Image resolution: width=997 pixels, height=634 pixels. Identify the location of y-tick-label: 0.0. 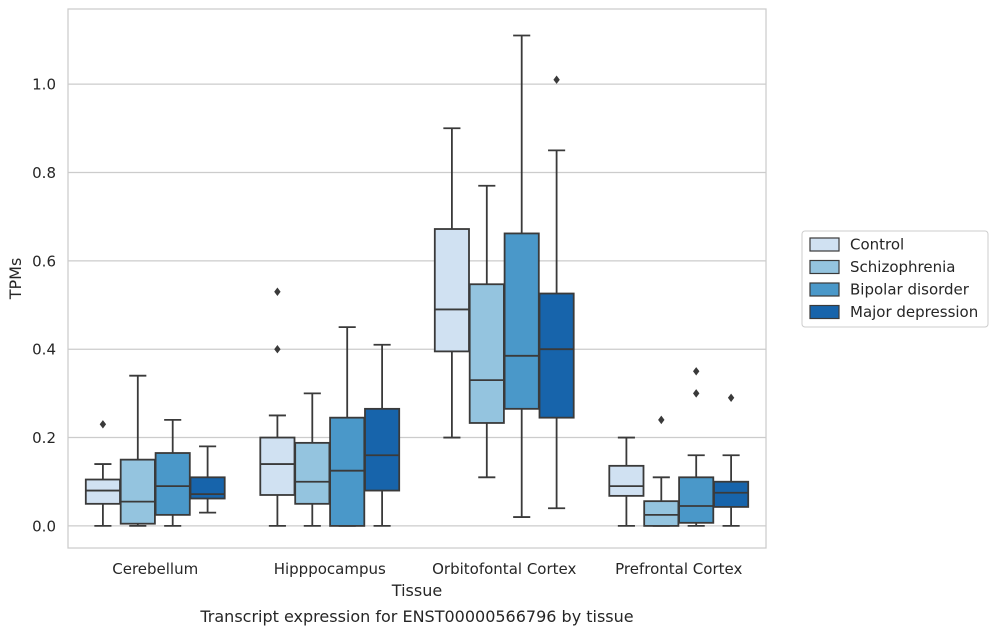
(44, 526).